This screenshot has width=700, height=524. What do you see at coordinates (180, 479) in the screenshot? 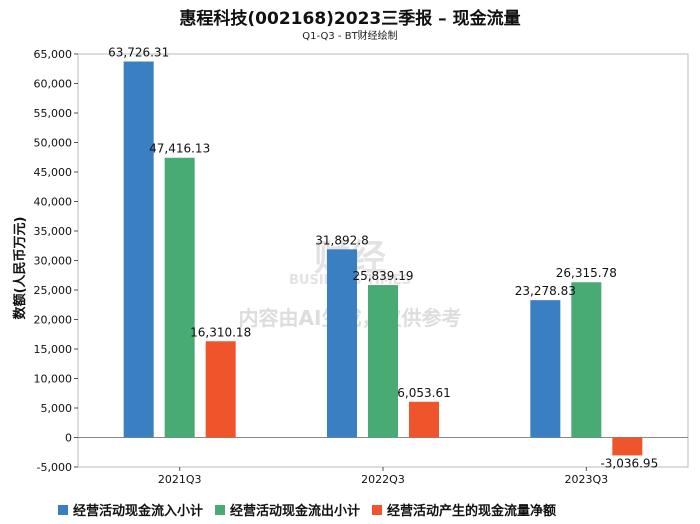
I see `x-tick-label: 2021Q3` at bounding box center [180, 479].